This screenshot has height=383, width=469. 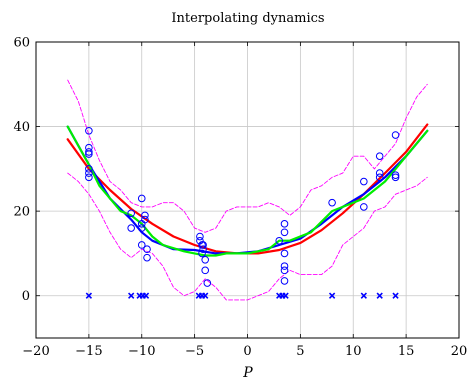 What do you see at coordinates (406, 351) in the screenshot?
I see `x-tick-label: 15` at bounding box center [406, 351].